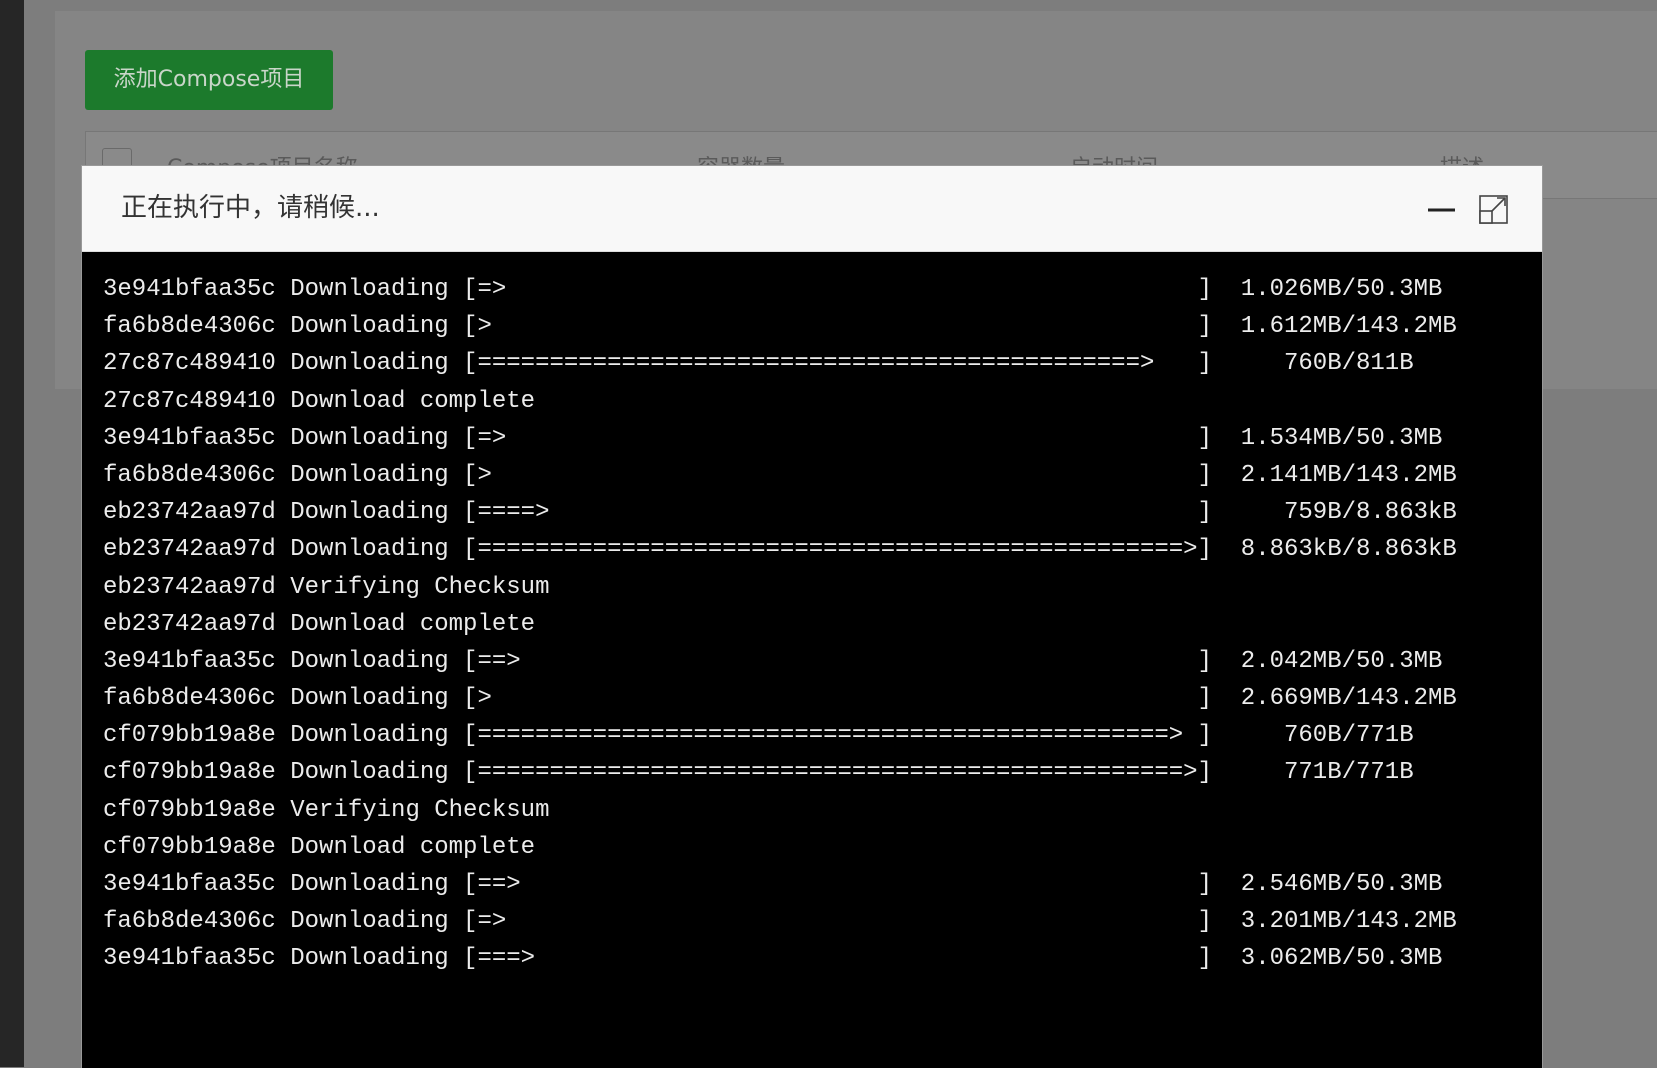  I want to click on terminal-line: eb23742aa97d Verifying Checksum, so click(326, 587).